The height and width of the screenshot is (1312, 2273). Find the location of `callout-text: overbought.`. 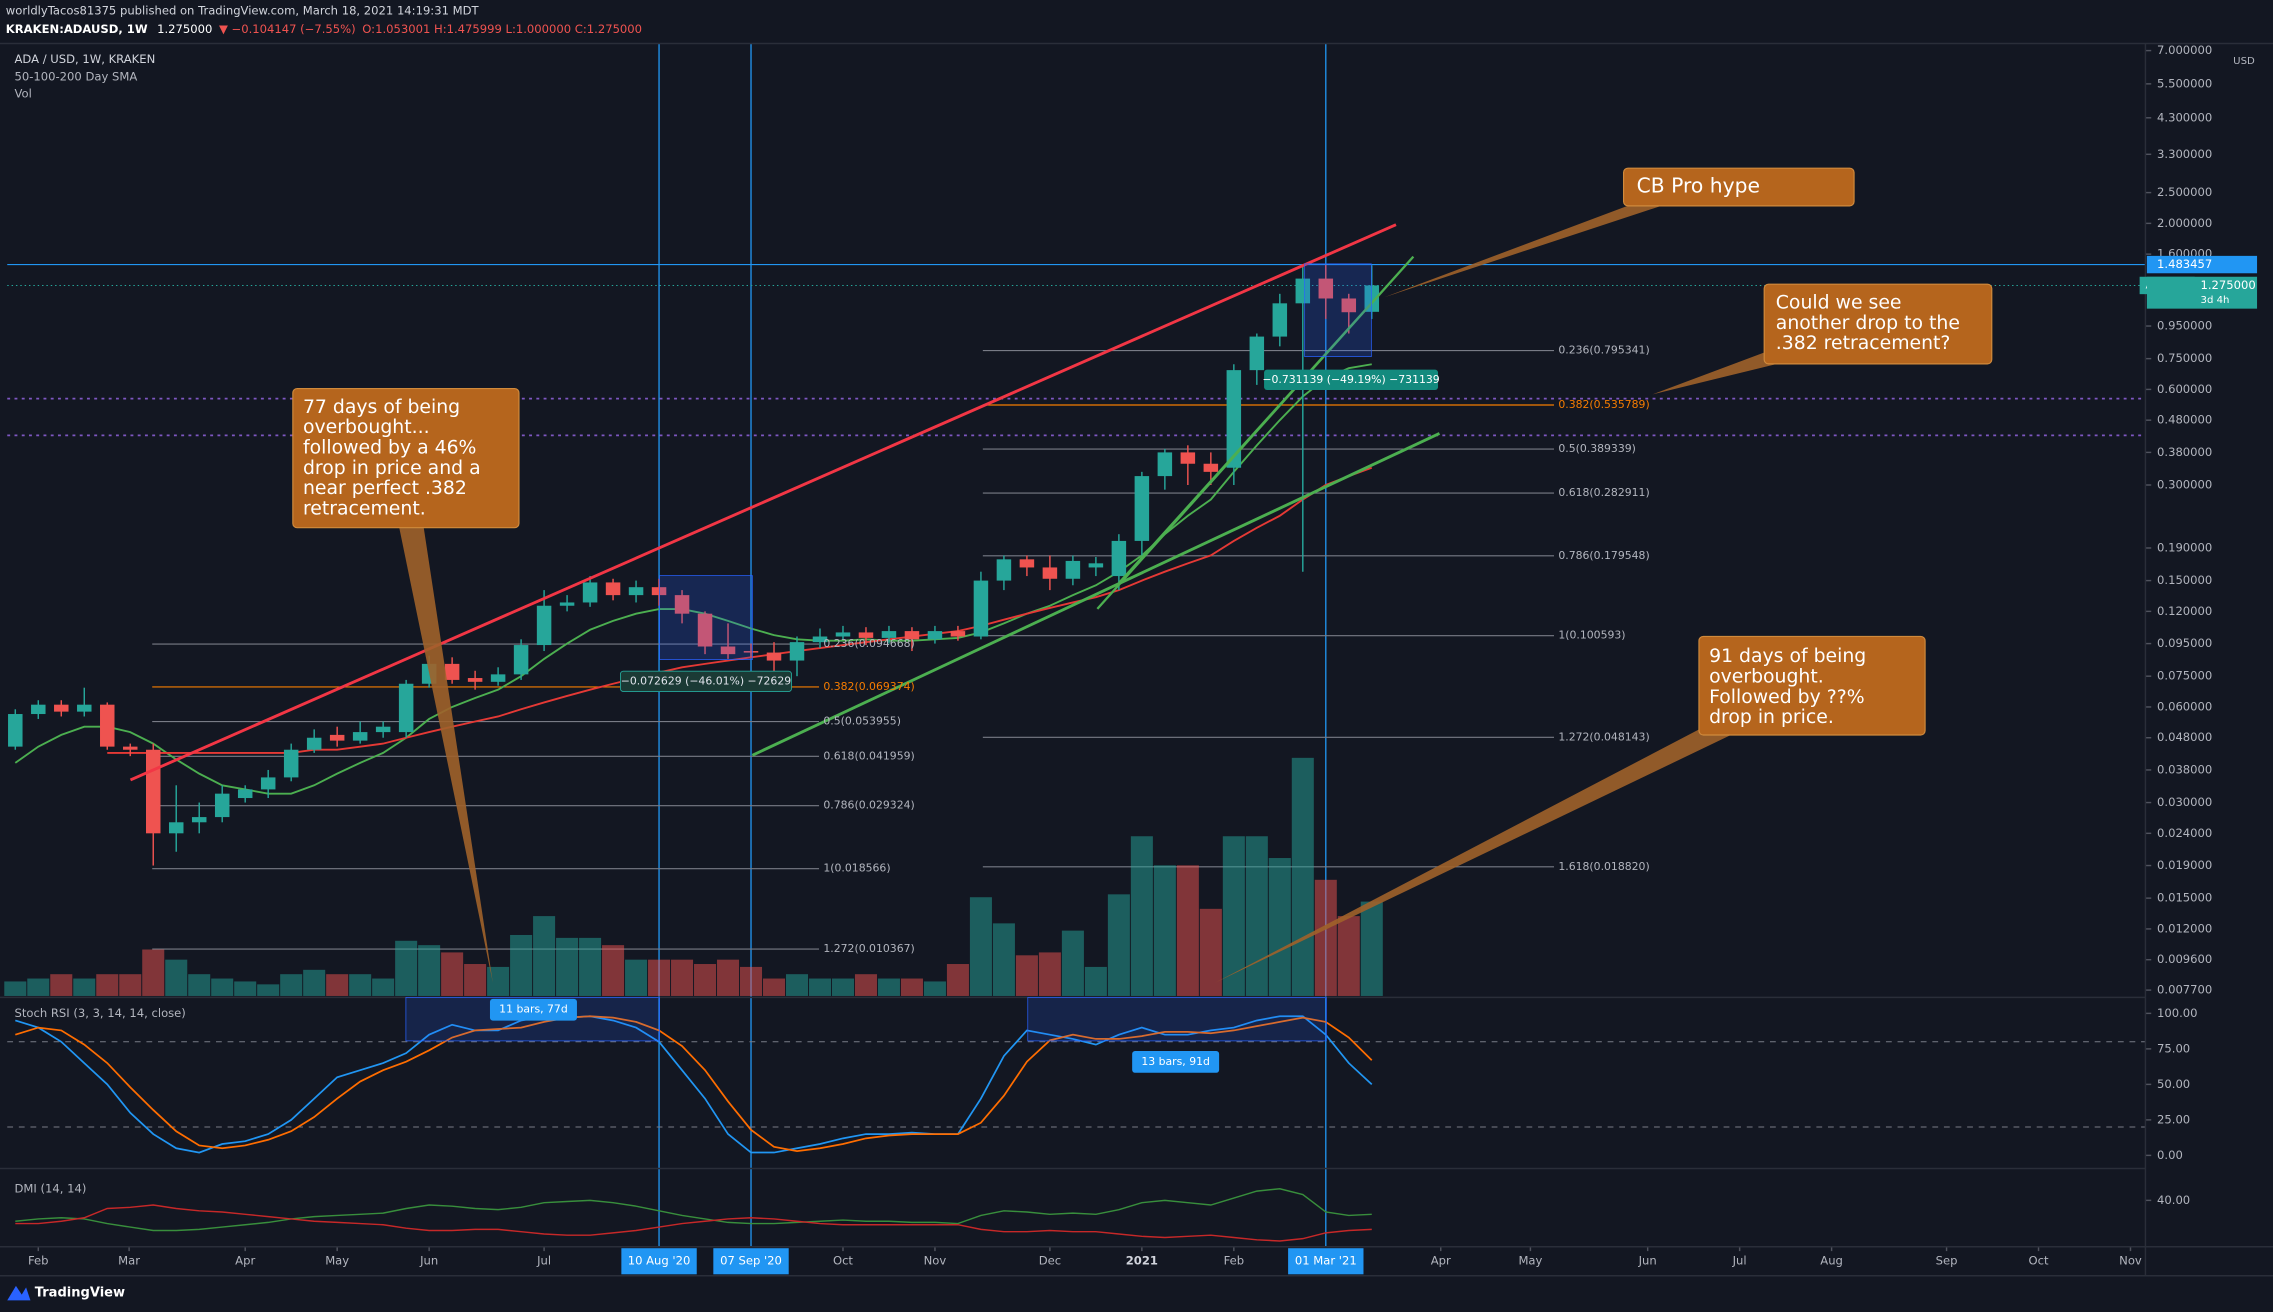

callout-text: overbought. is located at coordinates (1766, 677).